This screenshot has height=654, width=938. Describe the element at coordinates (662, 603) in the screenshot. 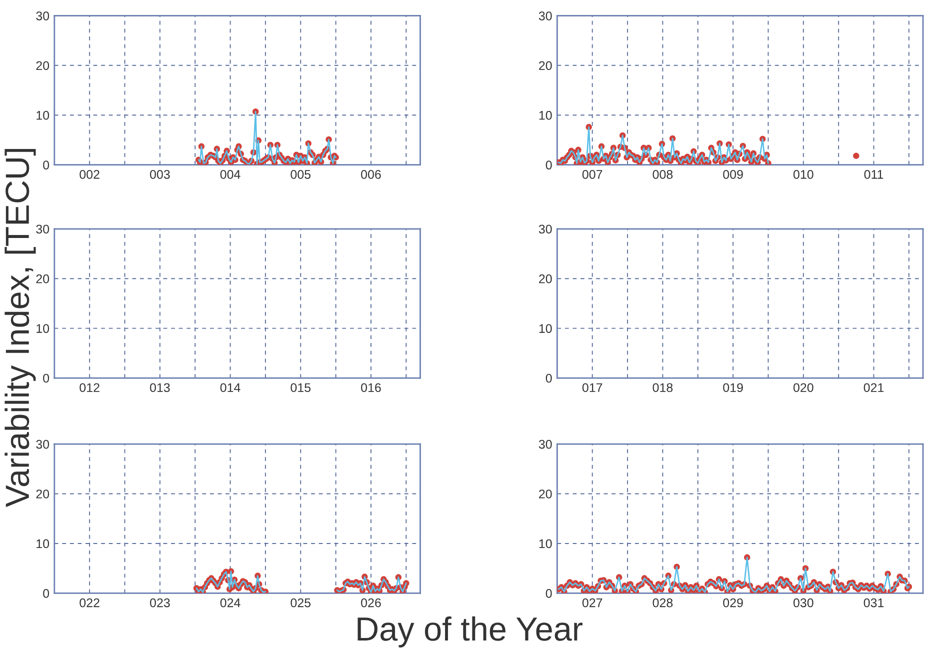

I see `x-tick-label: 028` at that location.